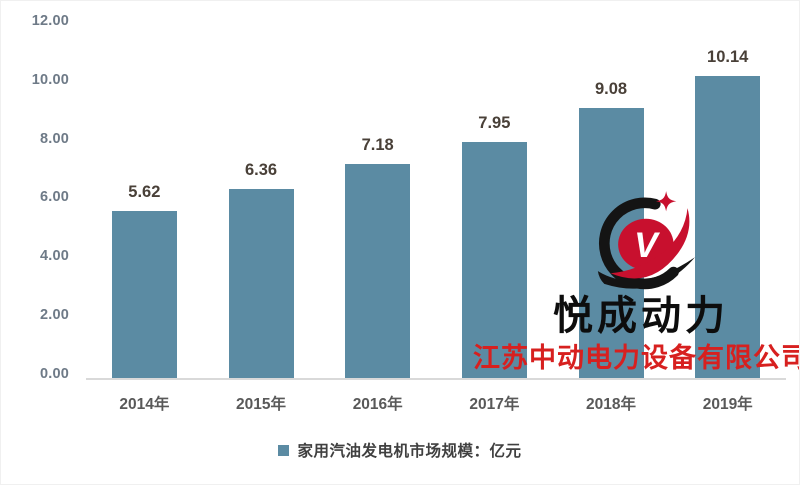  What do you see at coordinates (144, 404) in the screenshot?
I see `x-axis-label: 2014年` at bounding box center [144, 404].